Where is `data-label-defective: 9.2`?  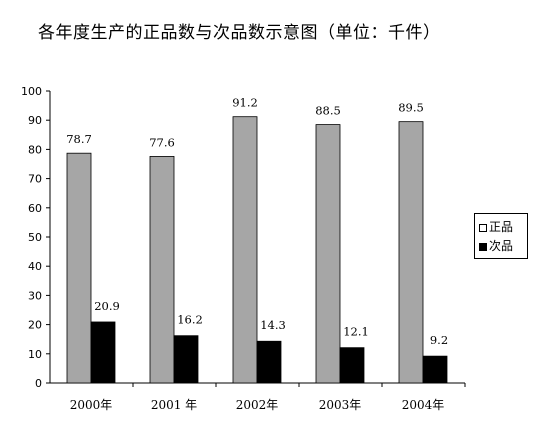 data-label-defective: 9.2 is located at coordinates (439, 340).